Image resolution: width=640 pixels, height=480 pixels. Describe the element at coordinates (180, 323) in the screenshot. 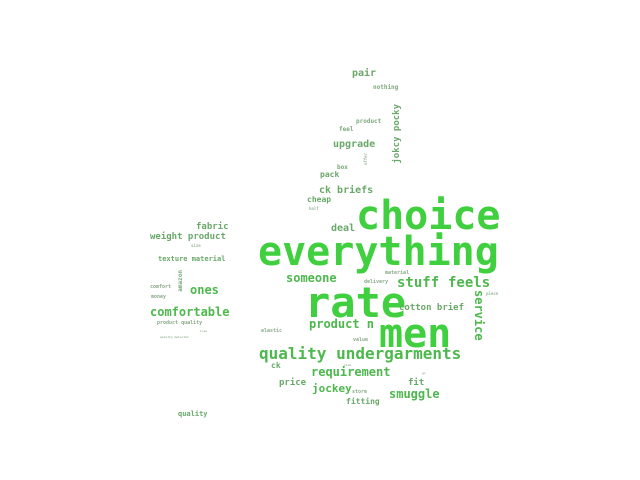

I see `word-product-quality: product quality` at that location.